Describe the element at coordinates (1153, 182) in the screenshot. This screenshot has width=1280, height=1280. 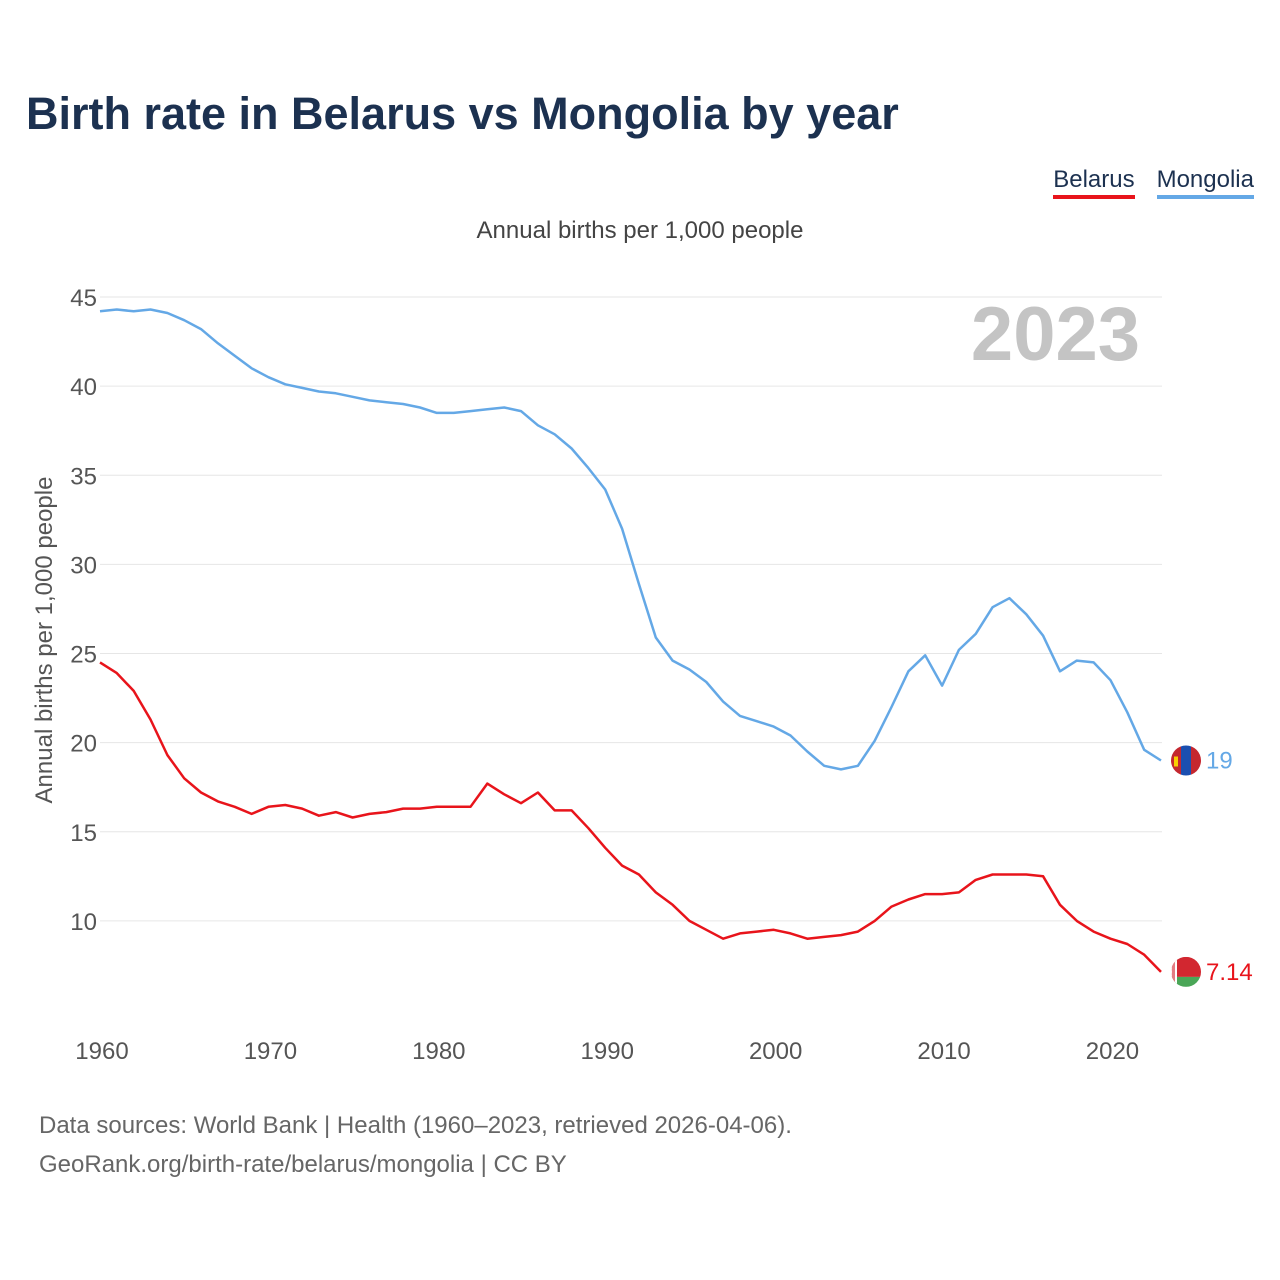
I see `legend: Belarus Mongolia` at that location.